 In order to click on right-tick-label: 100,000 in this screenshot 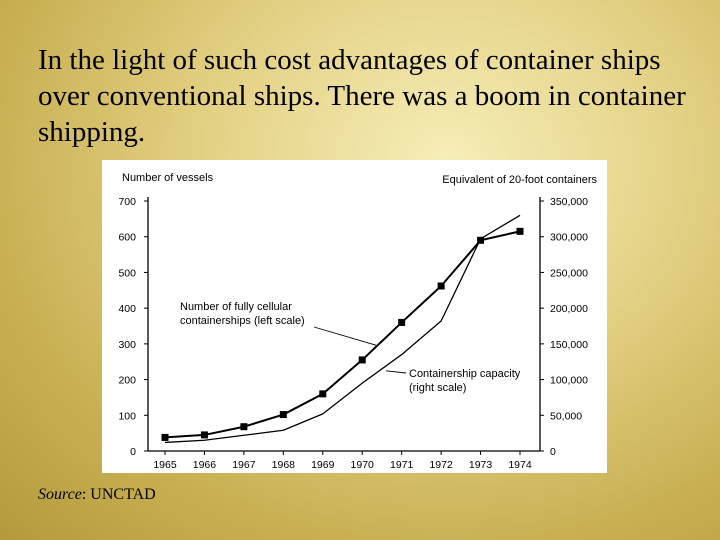, I will do `click(569, 381)`.